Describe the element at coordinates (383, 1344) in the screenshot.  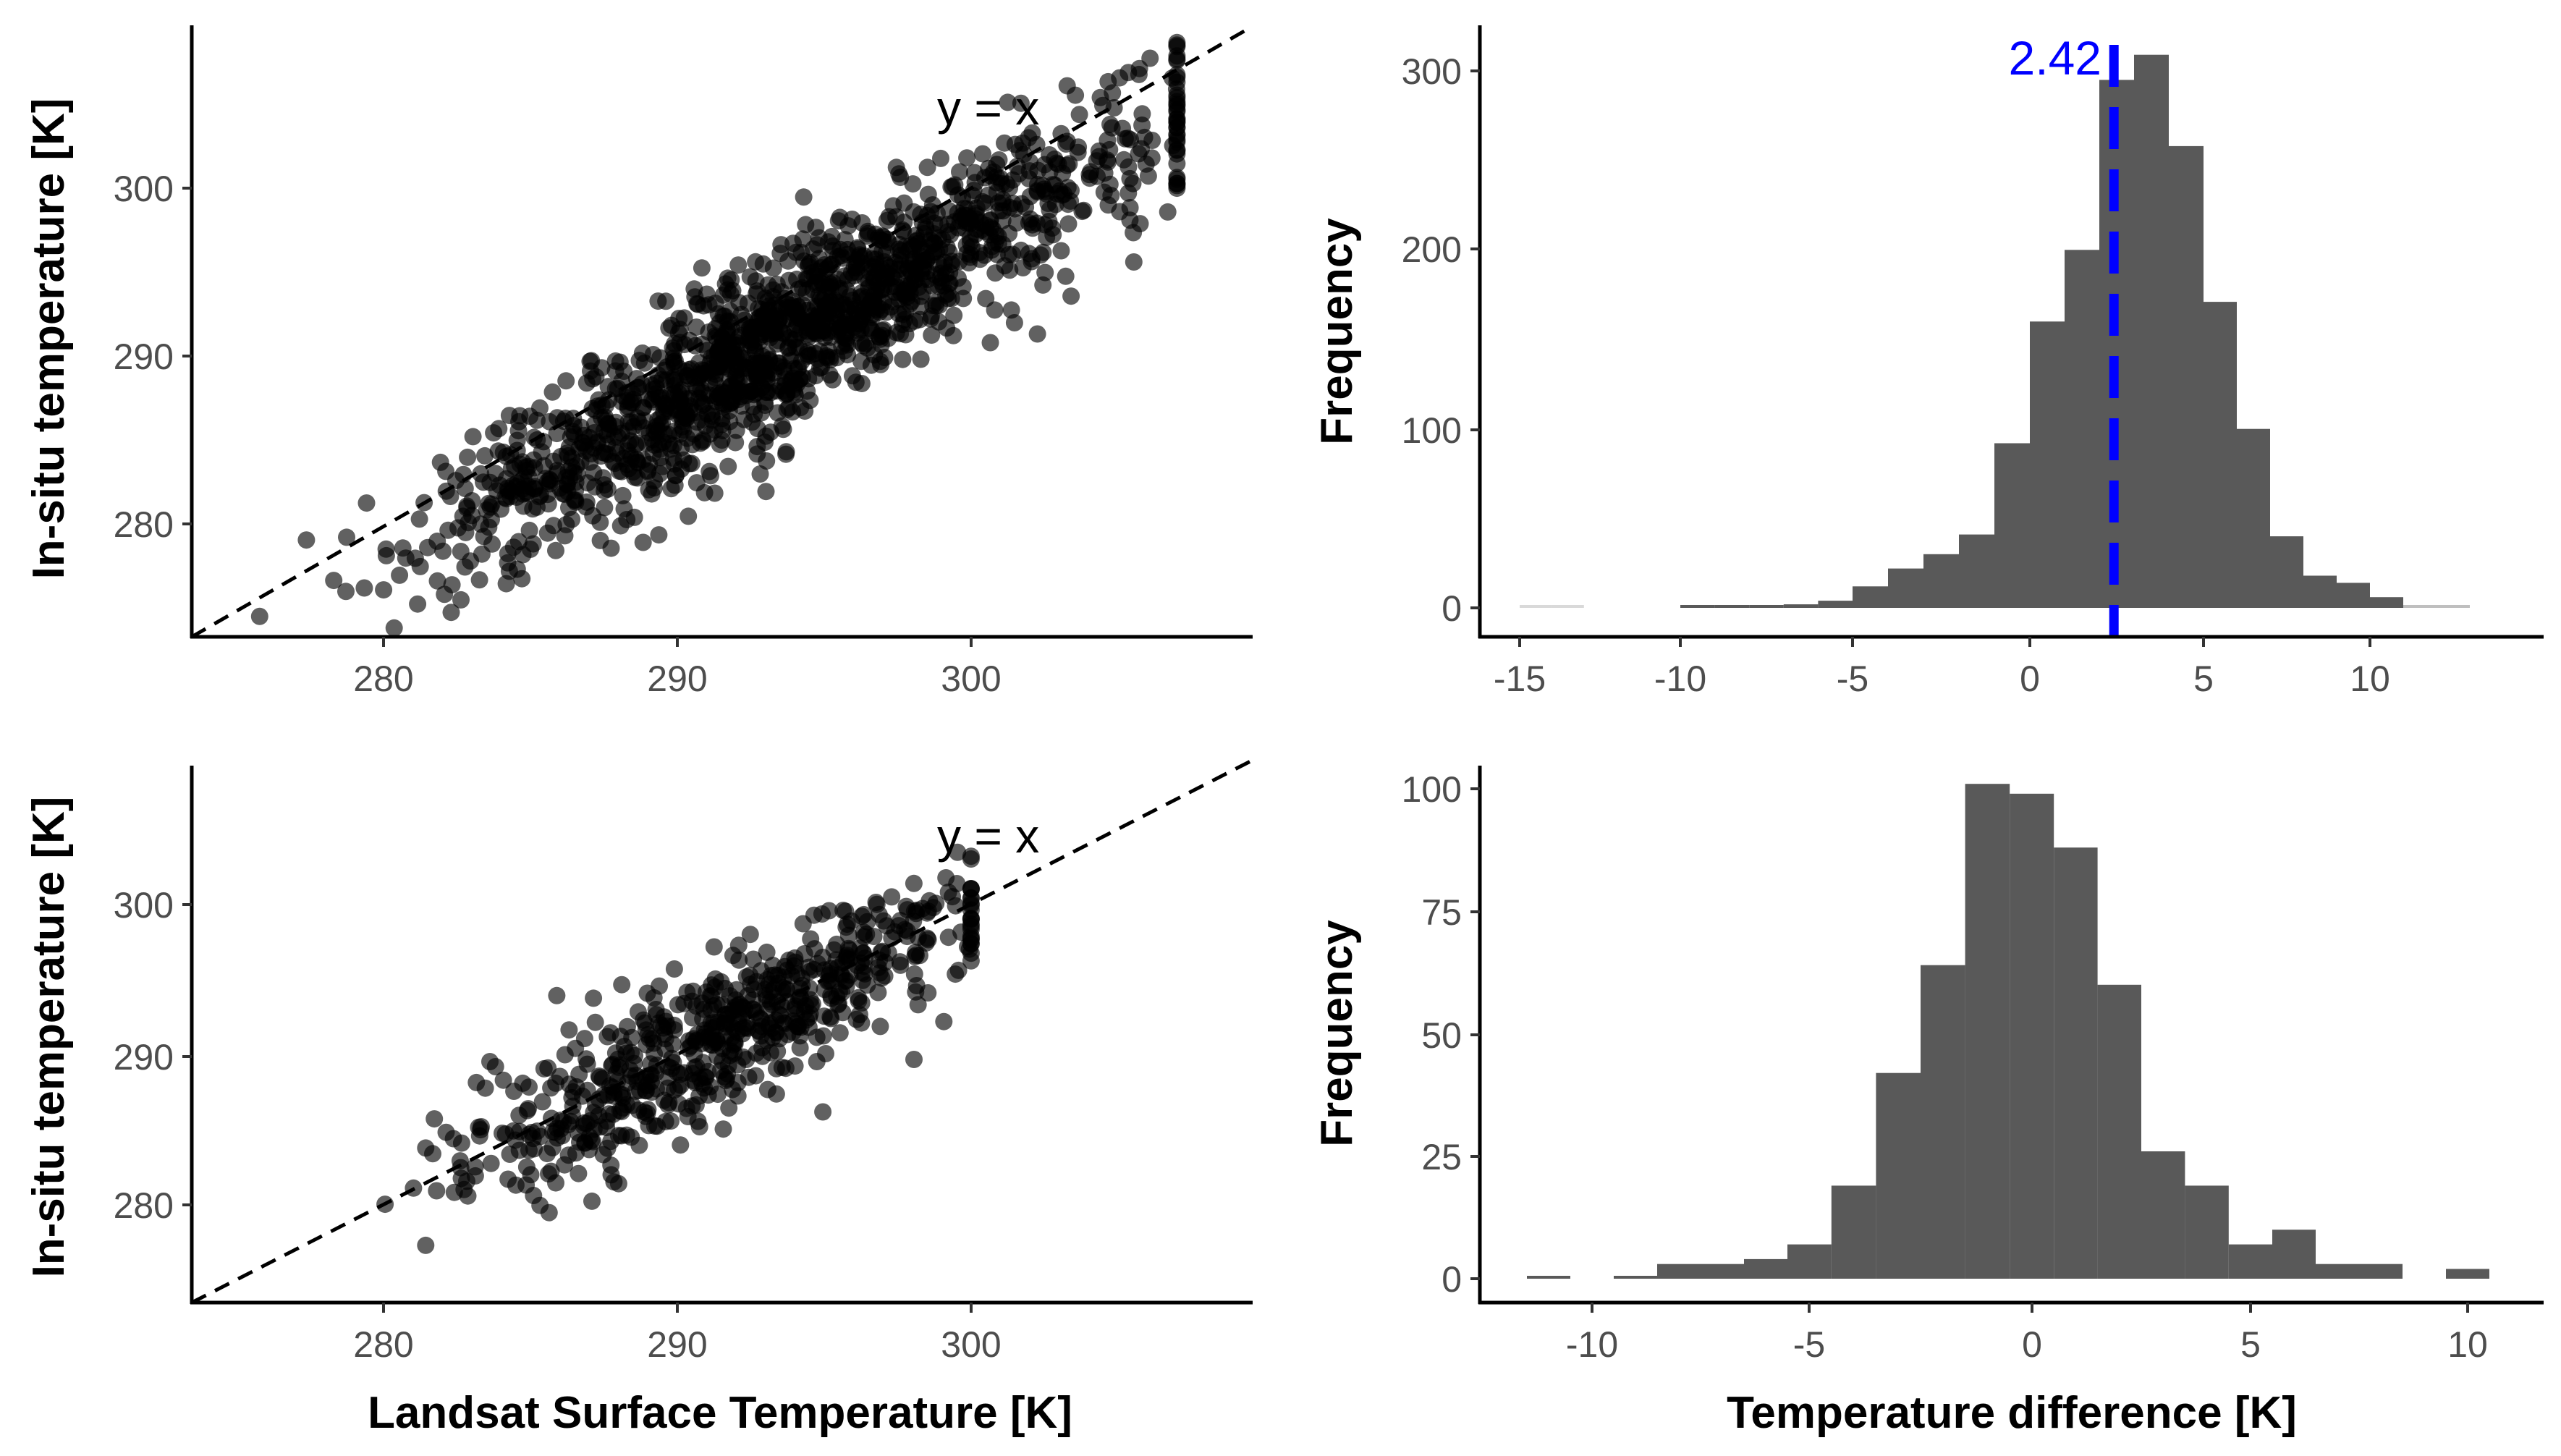
I see `scatter-bottom-xtick-label-280: 280` at that location.